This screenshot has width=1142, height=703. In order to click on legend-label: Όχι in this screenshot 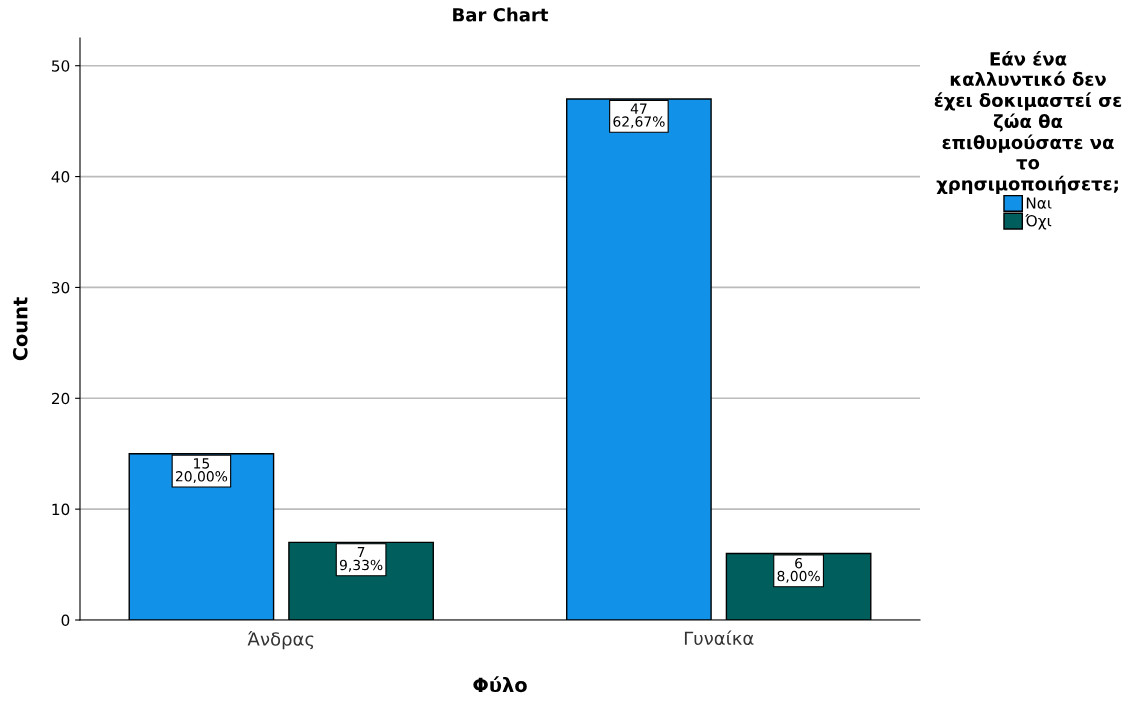, I will do `click(1038, 222)`.